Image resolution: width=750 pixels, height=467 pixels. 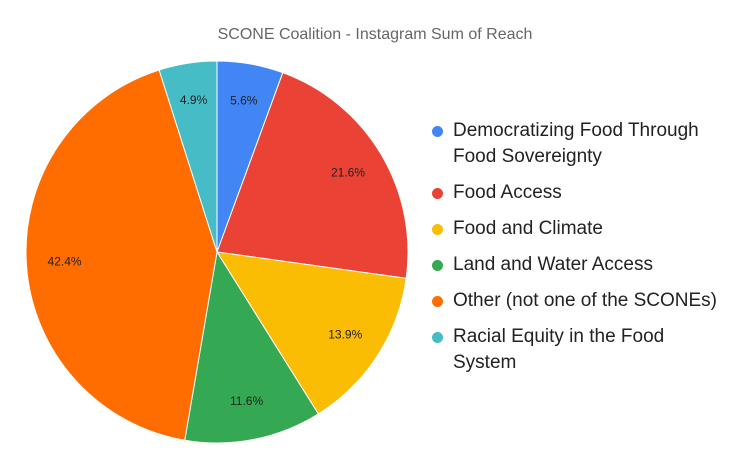 What do you see at coordinates (246, 401) in the screenshot?
I see `slice-label: 11.6%` at bounding box center [246, 401].